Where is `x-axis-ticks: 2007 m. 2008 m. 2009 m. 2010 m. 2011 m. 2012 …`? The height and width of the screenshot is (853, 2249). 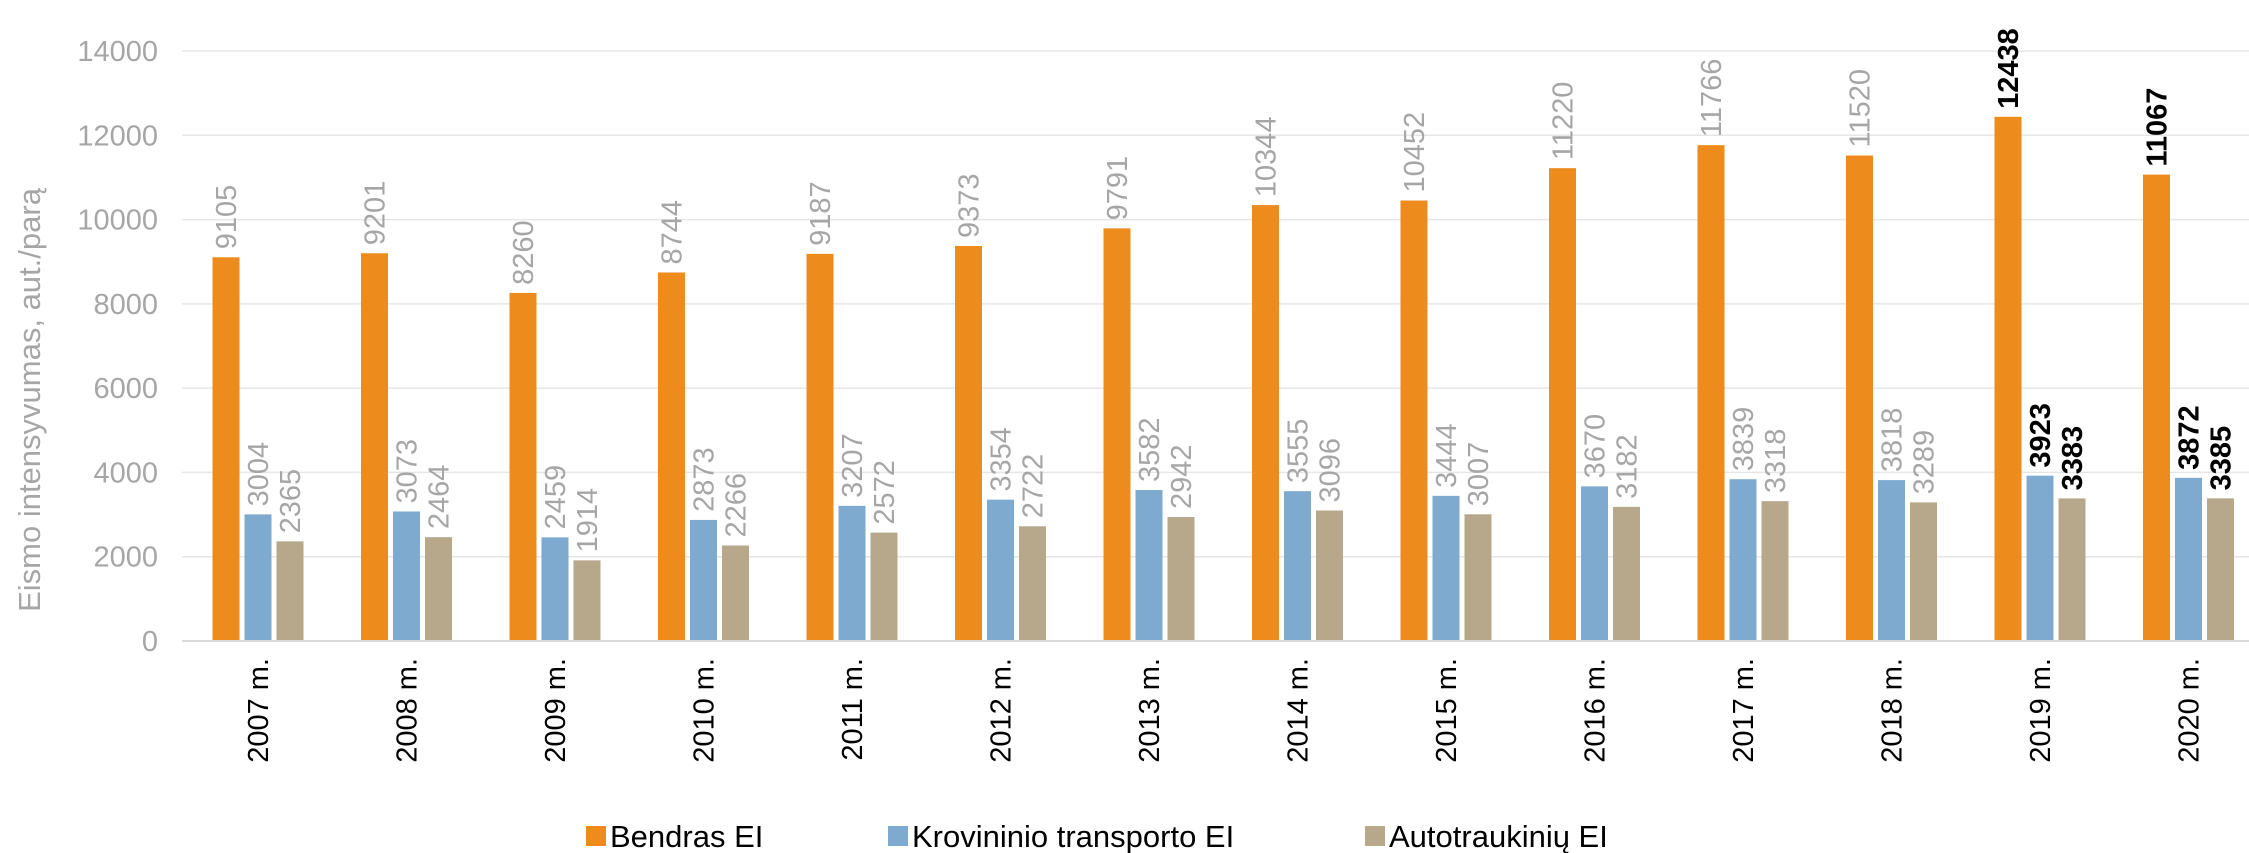
x-axis-ticks: 2007 m. 2008 m. 2009 m. 2010 m. 2011 m. 2012 … is located at coordinates (1224, 710).